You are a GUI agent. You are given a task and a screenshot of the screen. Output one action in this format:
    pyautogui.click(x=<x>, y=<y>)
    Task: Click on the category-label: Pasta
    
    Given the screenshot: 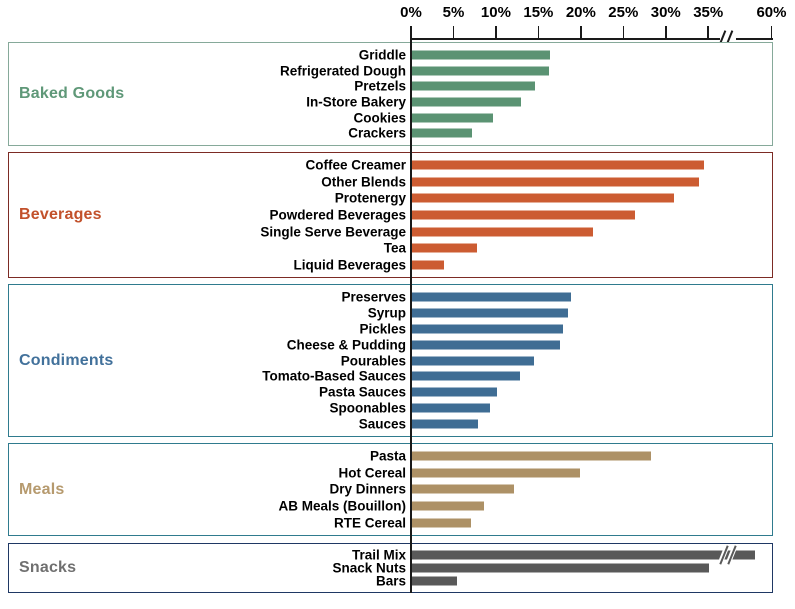 What is the action you would take?
    pyautogui.click(x=387, y=456)
    